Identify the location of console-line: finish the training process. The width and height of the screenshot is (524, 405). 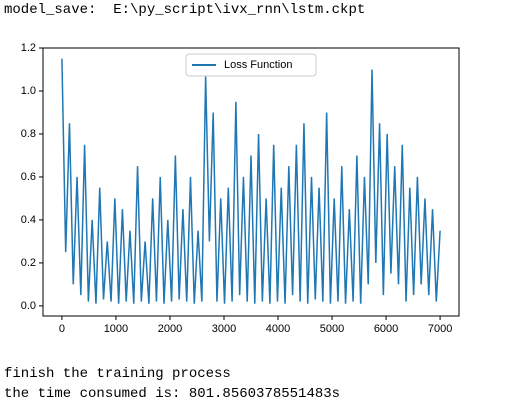
(117, 374).